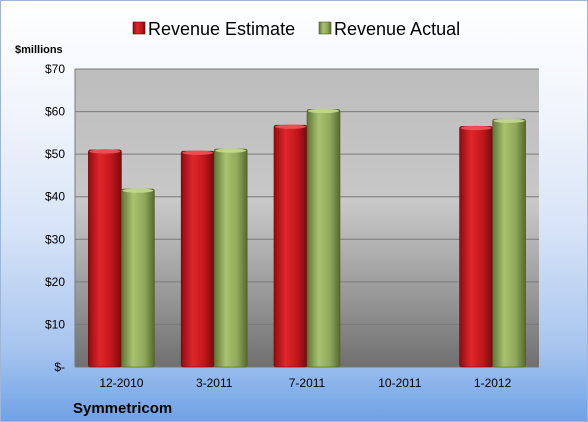 This screenshot has width=588, height=422. What do you see at coordinates (221, 29) in the screenshot?
I see `legend-estimate-label: Revenue Estimate` at bounding box center [221, 29].